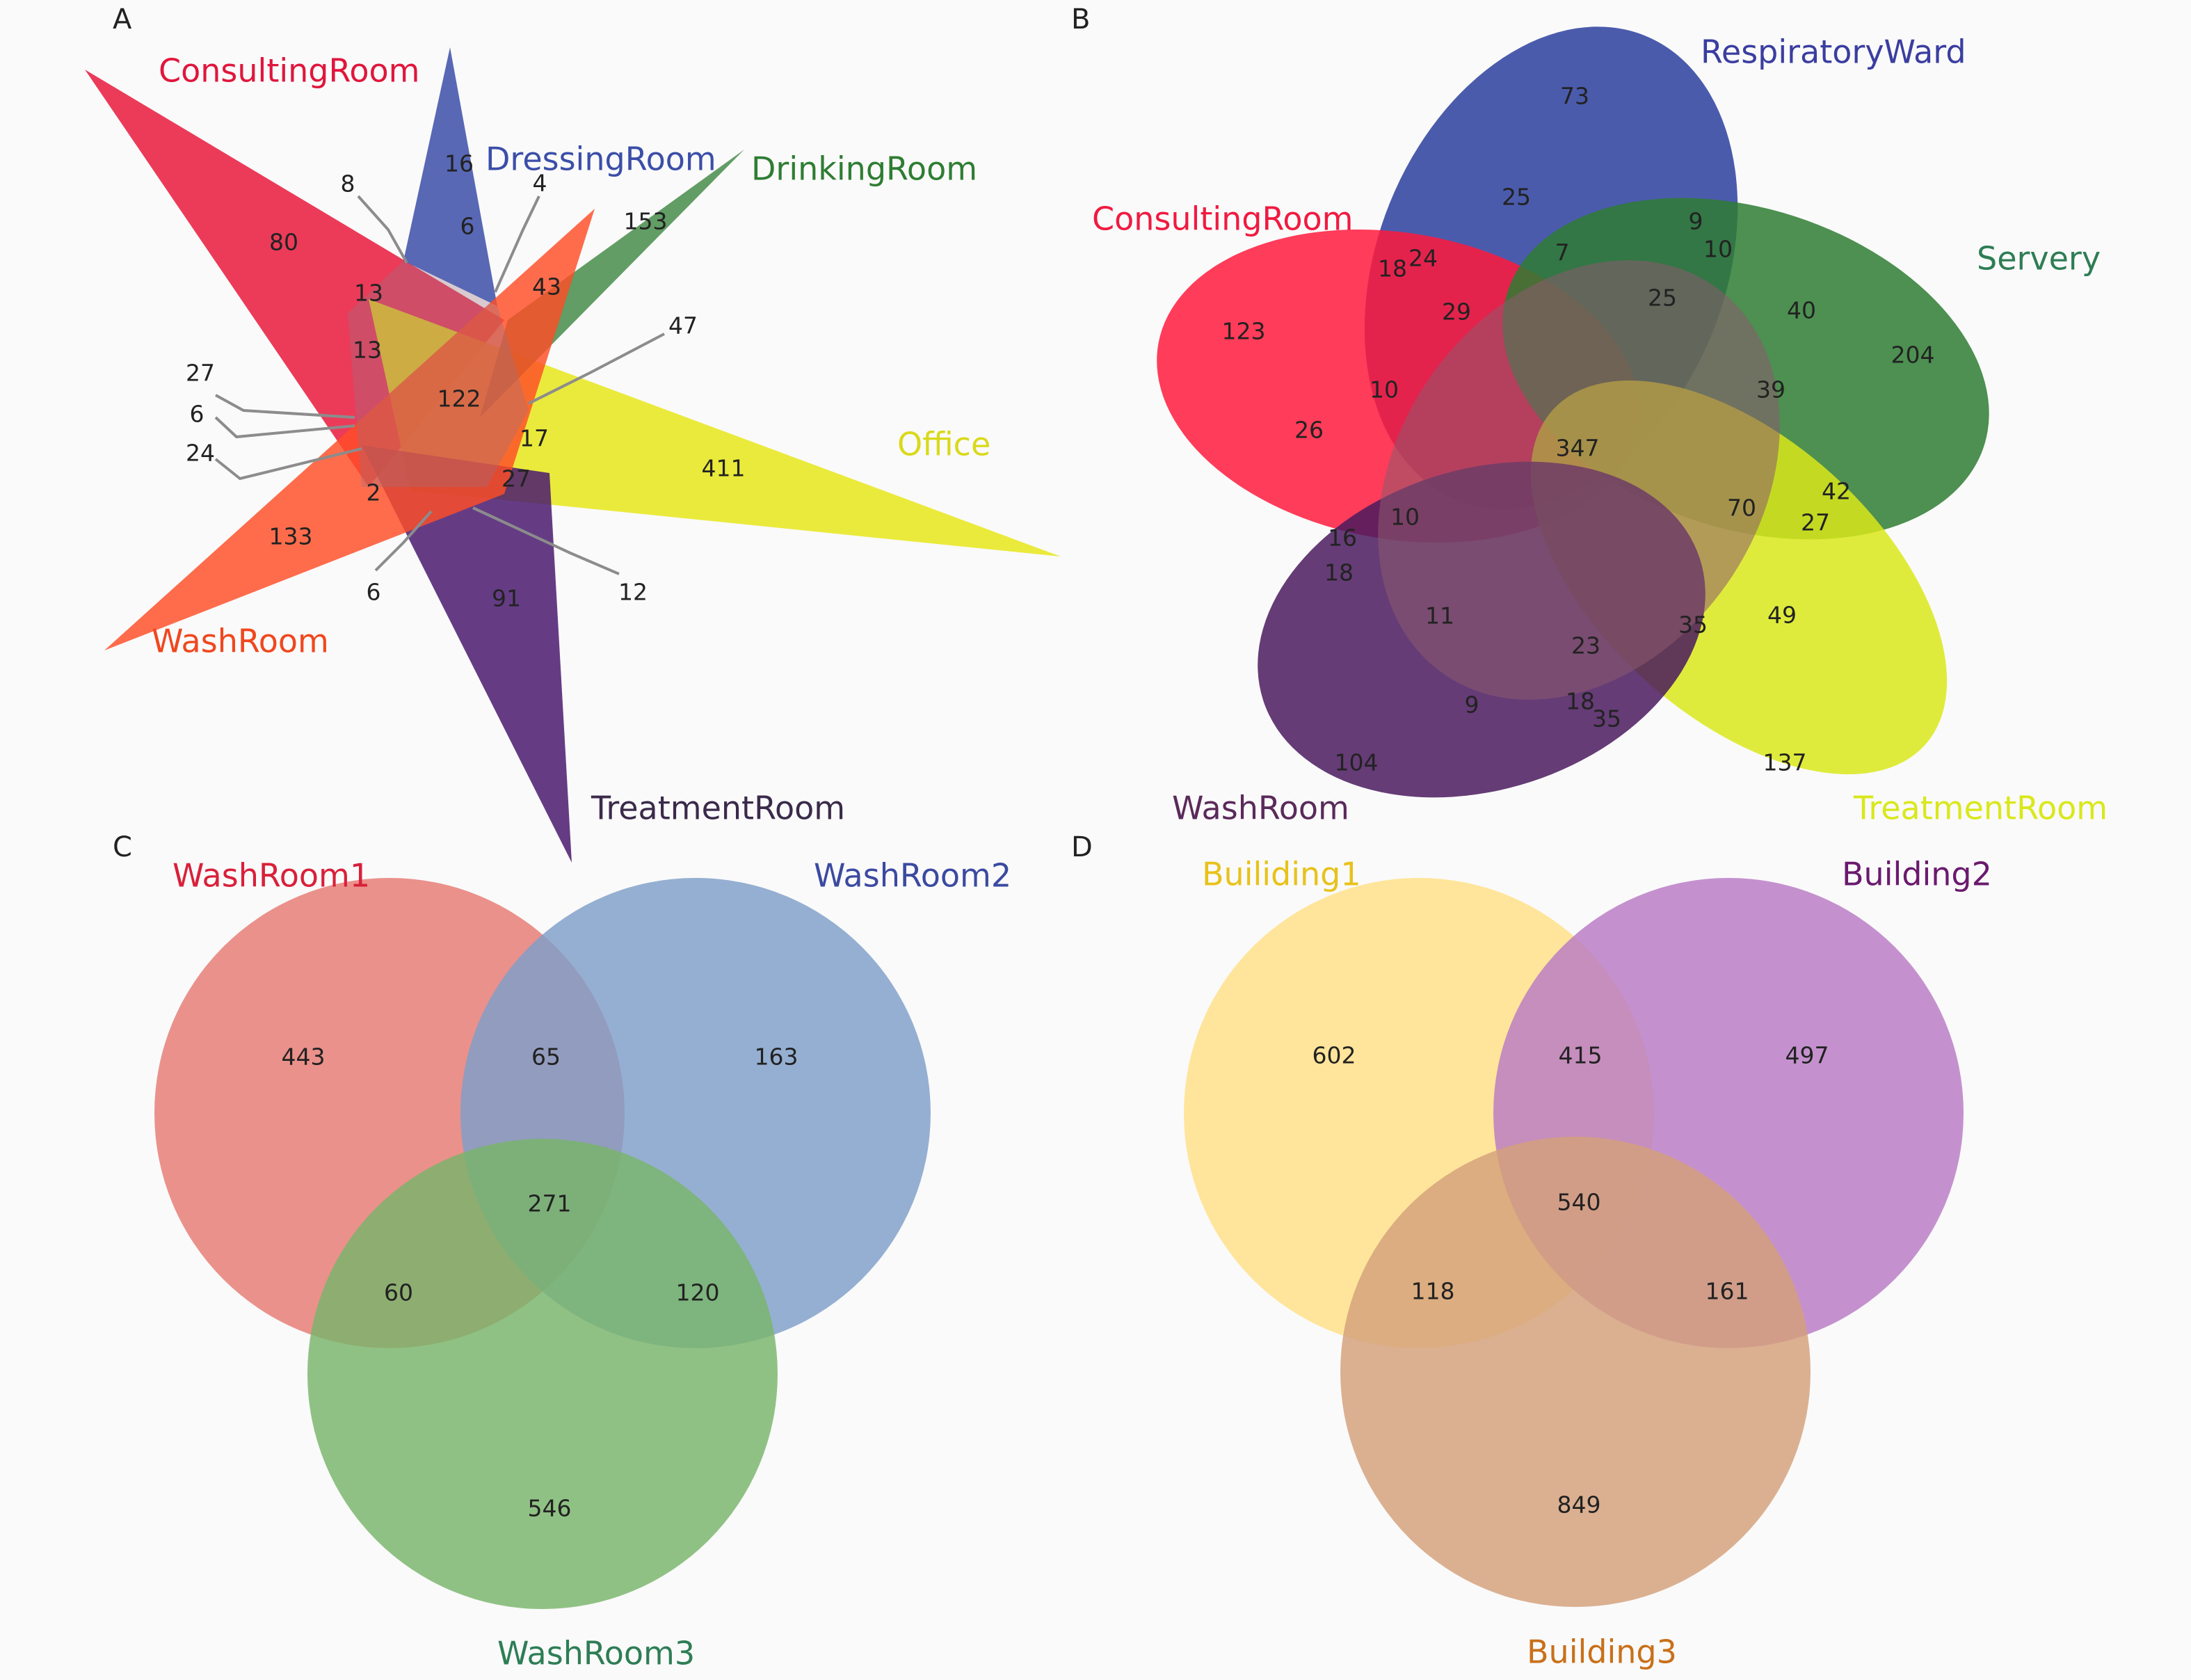 This screenshot has width=2191, height=1680. Describe the element at coordinates (534, 438) in the screenshot. I see `region-count: 17` at that location.